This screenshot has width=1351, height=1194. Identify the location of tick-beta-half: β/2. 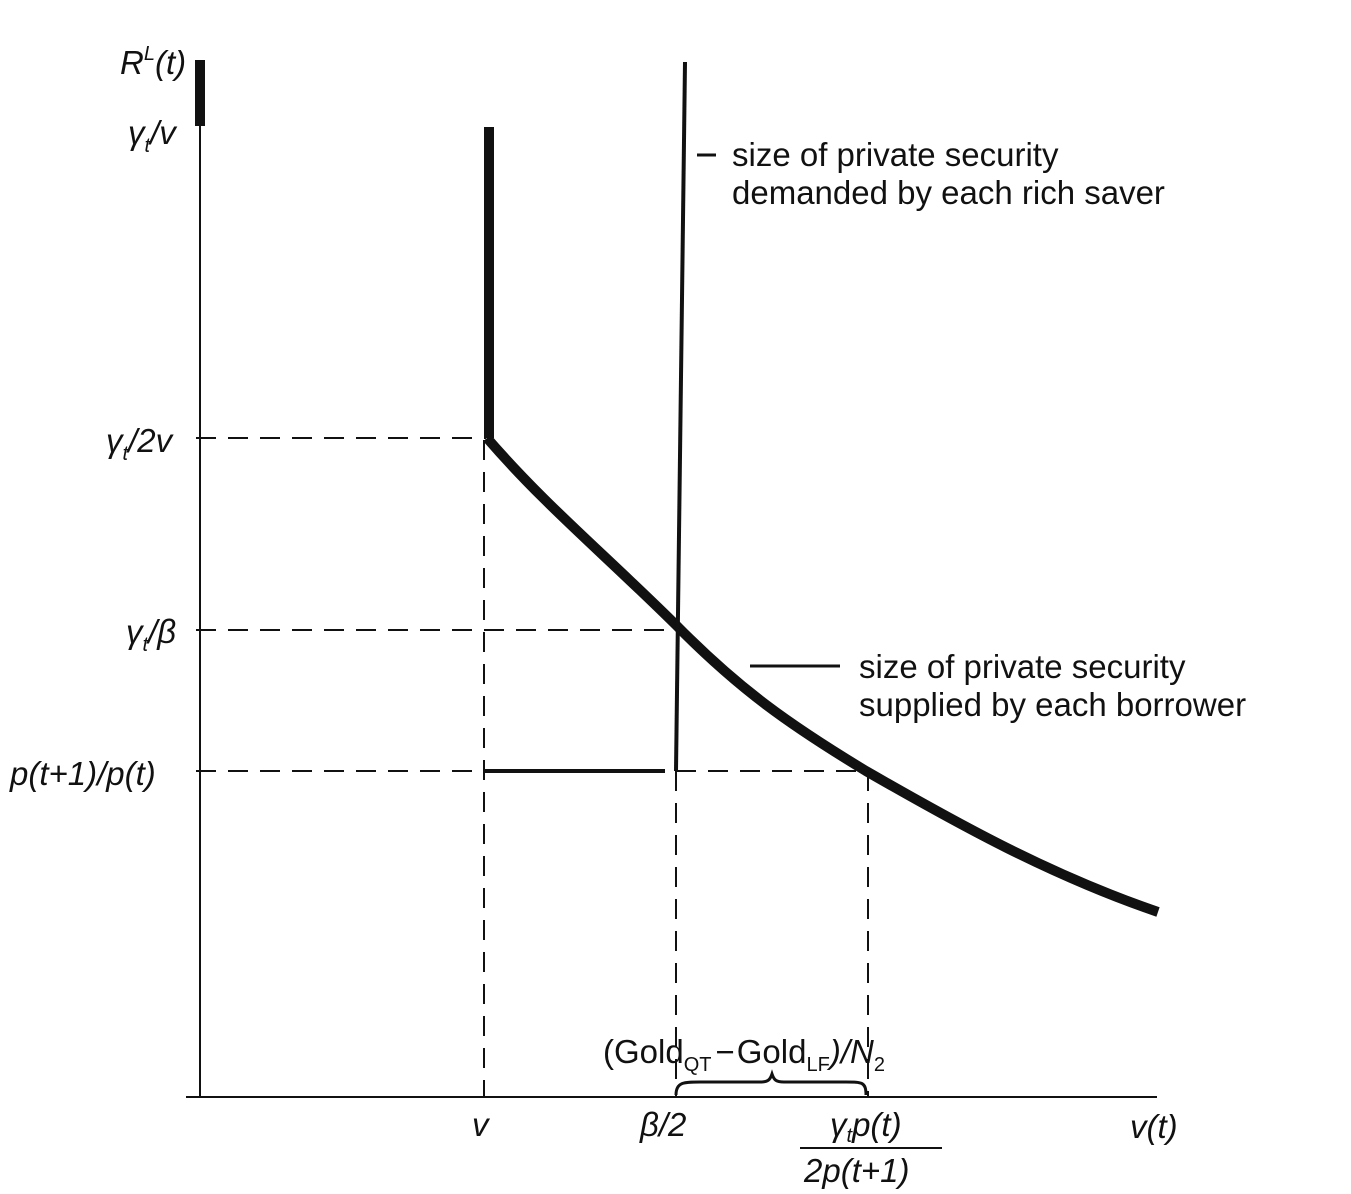
(662, 1124).